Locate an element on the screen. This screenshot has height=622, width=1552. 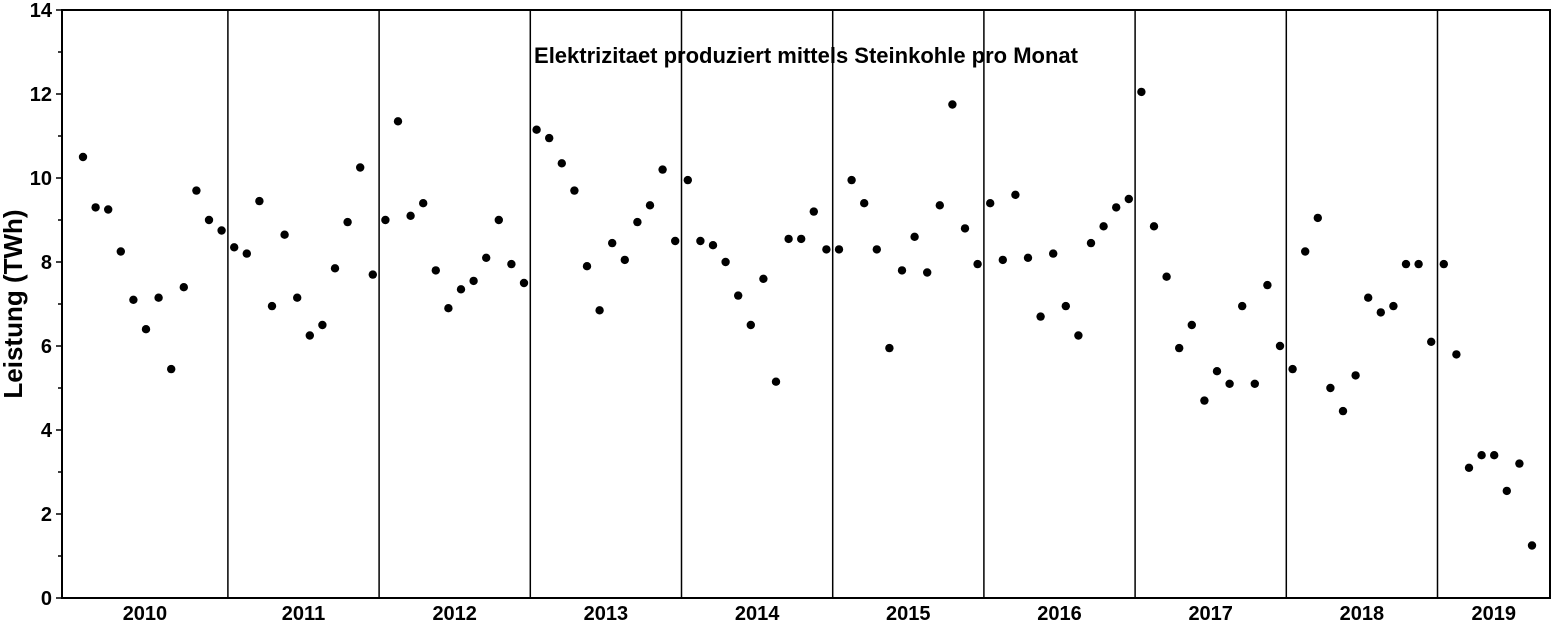
y-tick-label: 2 is located at coordinates (46, 515).